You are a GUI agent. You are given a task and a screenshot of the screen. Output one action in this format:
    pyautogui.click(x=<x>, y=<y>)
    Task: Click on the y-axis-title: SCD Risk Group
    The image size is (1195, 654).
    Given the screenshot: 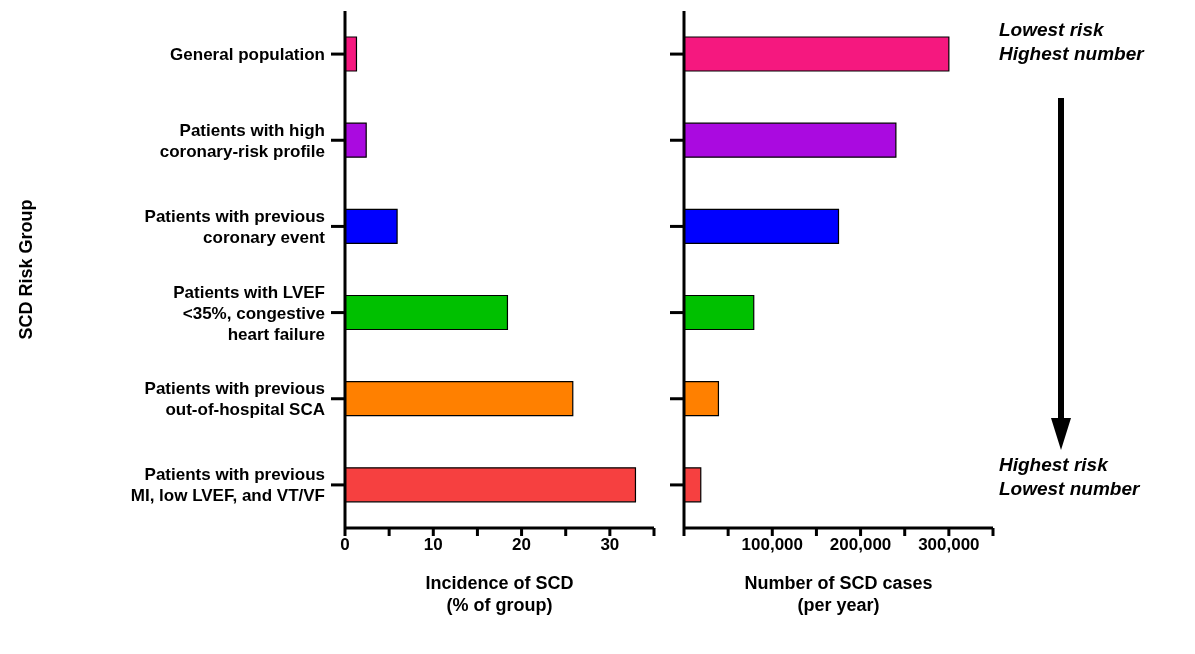 What is the action you would take?
    pyautogui.click(x=26, y=269)
    